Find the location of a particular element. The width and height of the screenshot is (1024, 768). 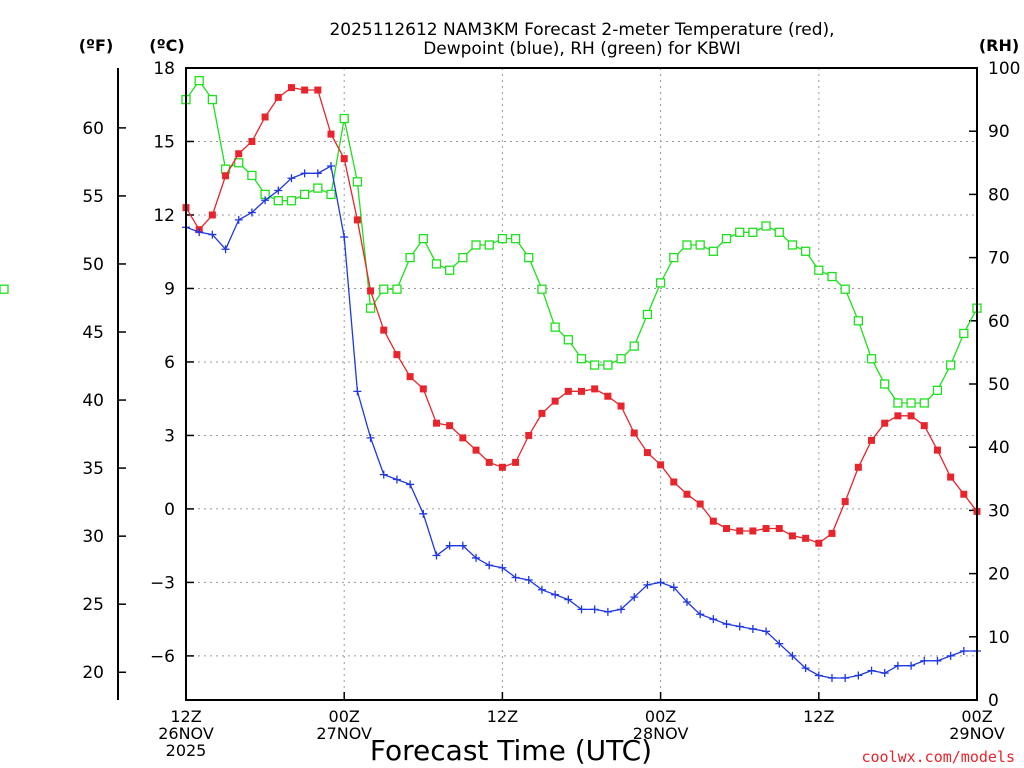

rh-tick-label: 70 is located at coordinates (999, 259).